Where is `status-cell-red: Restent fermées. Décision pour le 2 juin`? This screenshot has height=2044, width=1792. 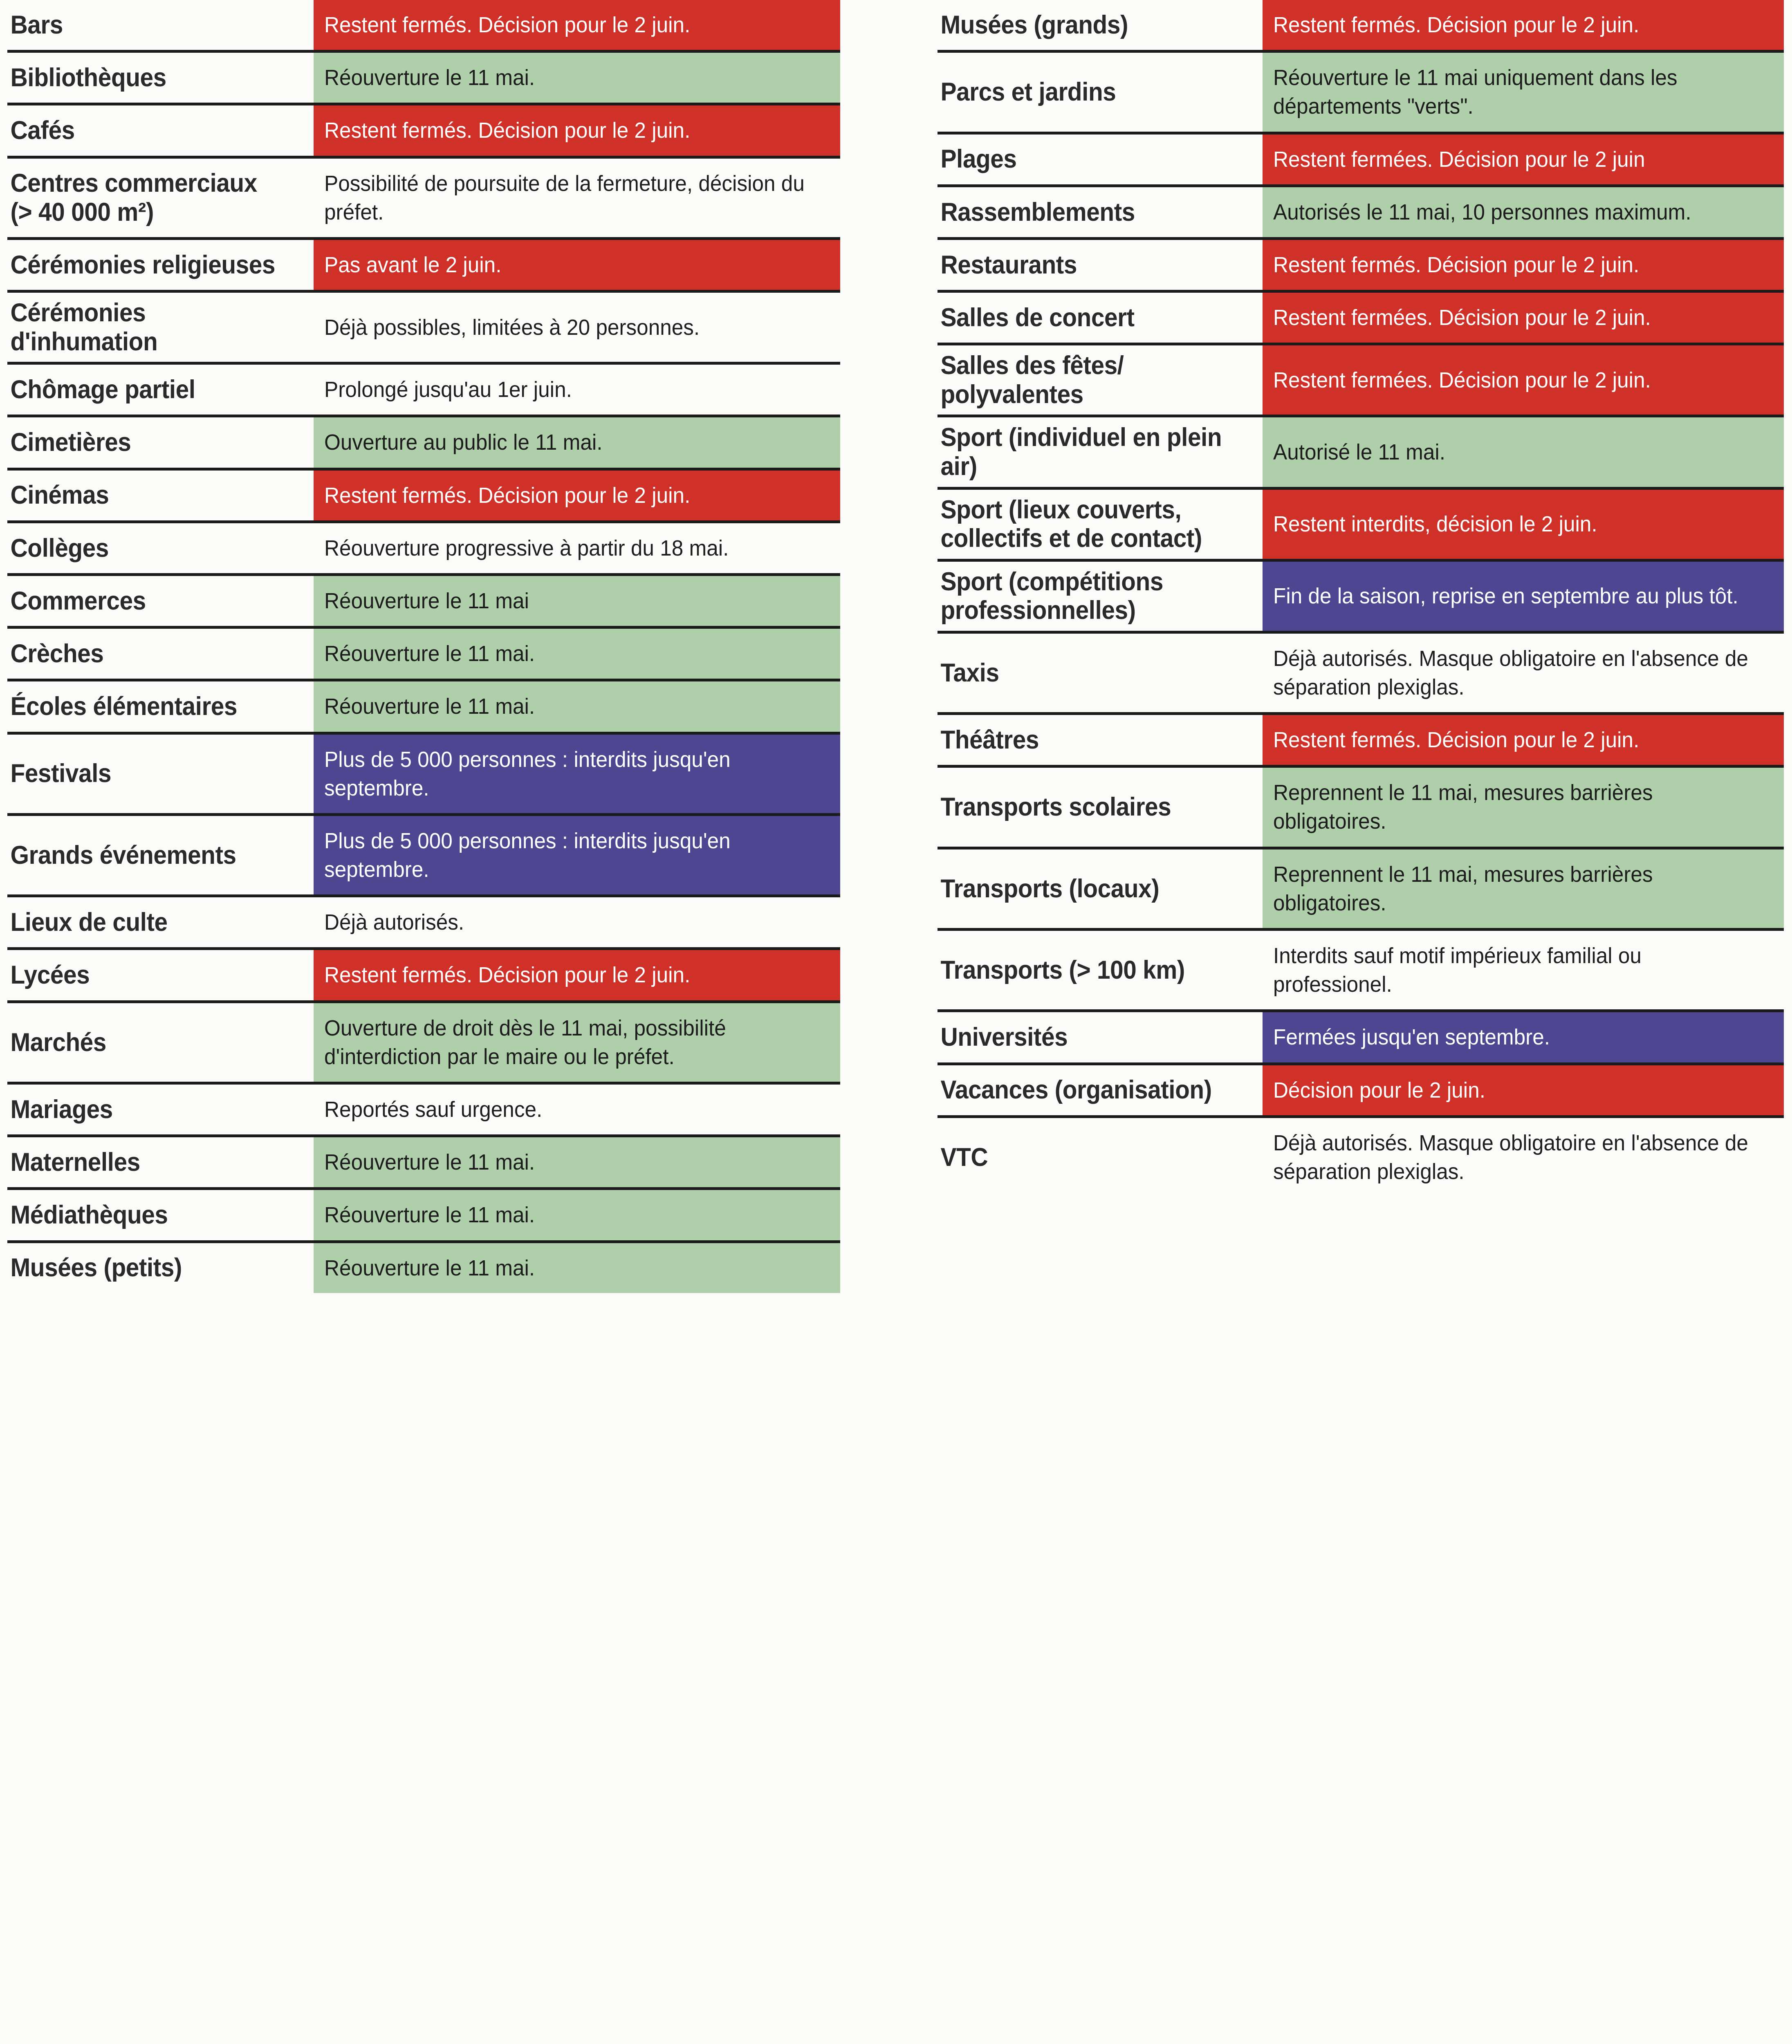
status-cell-red: Restent fermées. Décision pour le 2 juin is located at coordinates (1523, 158).